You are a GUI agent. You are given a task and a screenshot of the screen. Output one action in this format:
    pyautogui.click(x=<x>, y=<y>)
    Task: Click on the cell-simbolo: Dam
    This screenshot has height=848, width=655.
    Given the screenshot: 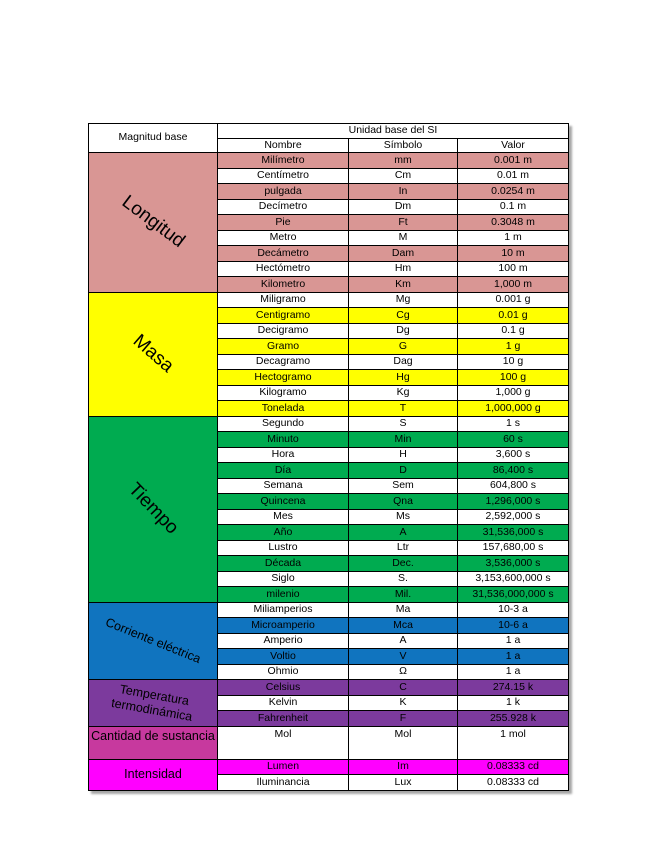 What is the action you would take?
    pyautogui.click(x=403, y=253)
    